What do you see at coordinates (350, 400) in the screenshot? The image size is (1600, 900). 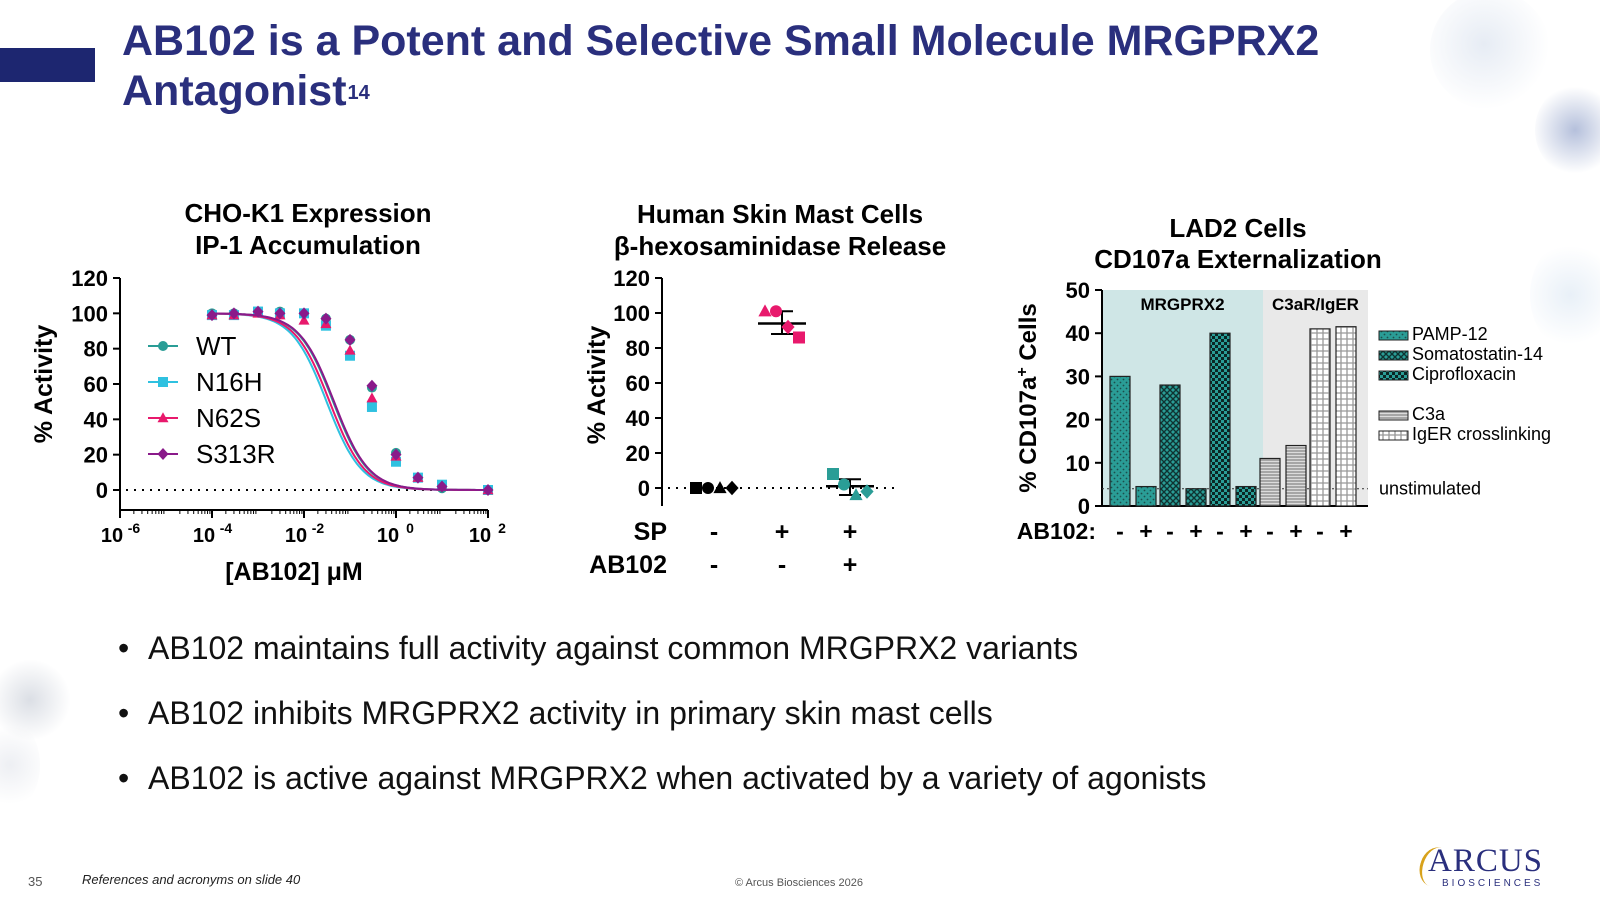 I see `series-s313r` at bounding box center [350, 400].